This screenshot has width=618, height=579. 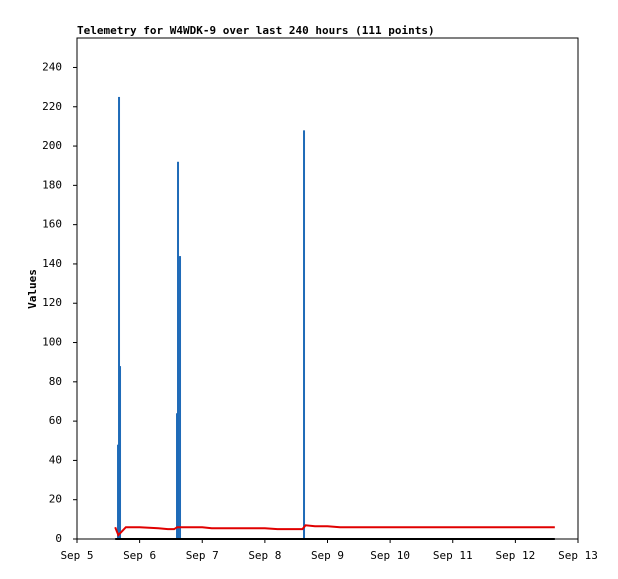 I want to click on y-tick-label: 80, so click(x=55, y=381).